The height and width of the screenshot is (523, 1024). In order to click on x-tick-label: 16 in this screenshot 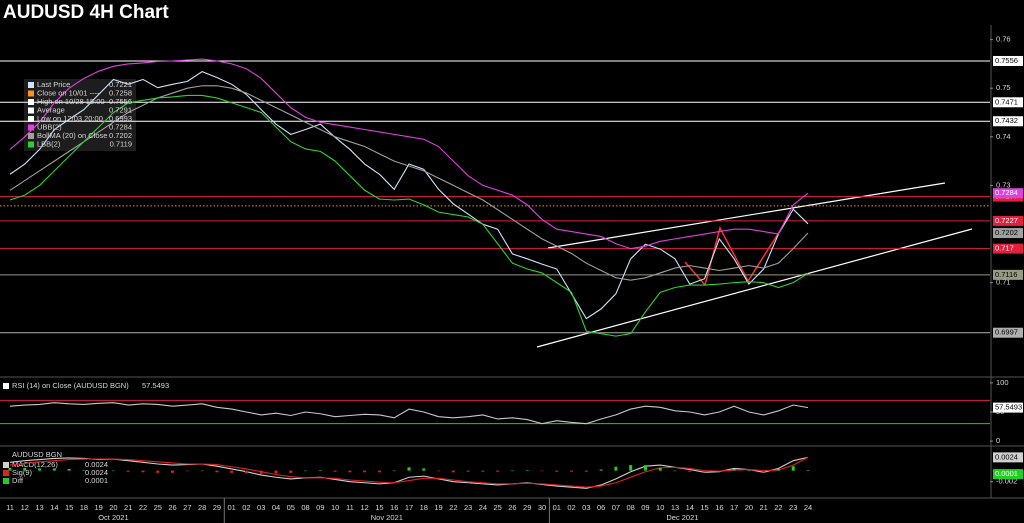, I will do `click(394, 507)`.